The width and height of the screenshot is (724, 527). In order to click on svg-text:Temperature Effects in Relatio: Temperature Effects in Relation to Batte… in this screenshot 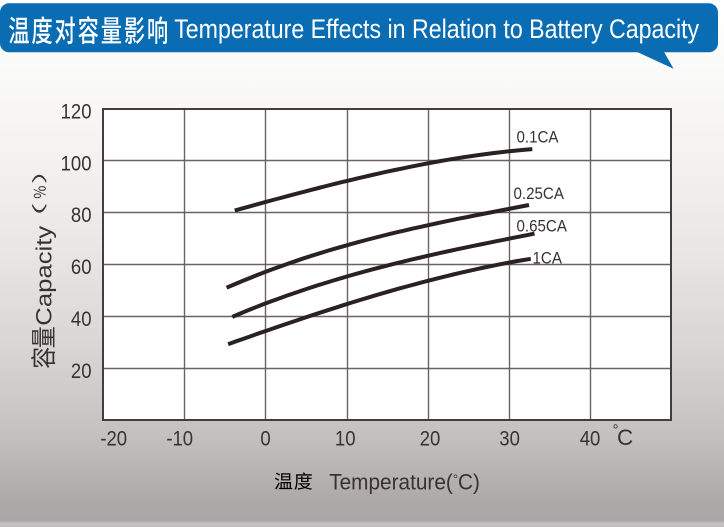, I will do `click(436, 30)`.